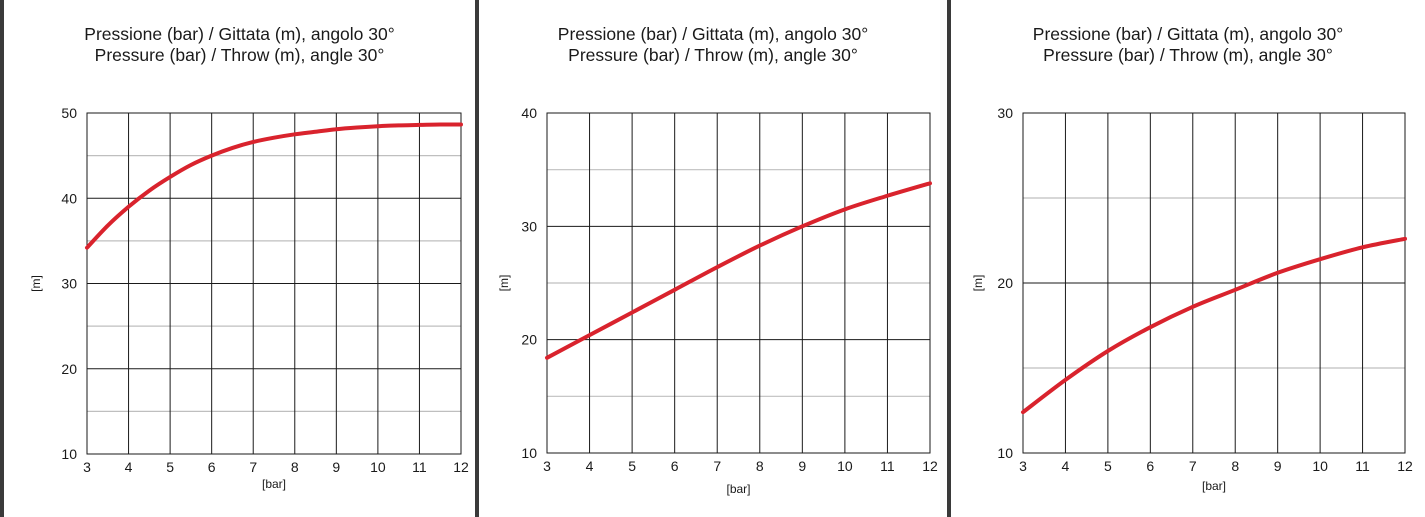 The height and width of the screenshot is (517, 1425). I want to click on y-tick-label: 50, so click(69, 113).